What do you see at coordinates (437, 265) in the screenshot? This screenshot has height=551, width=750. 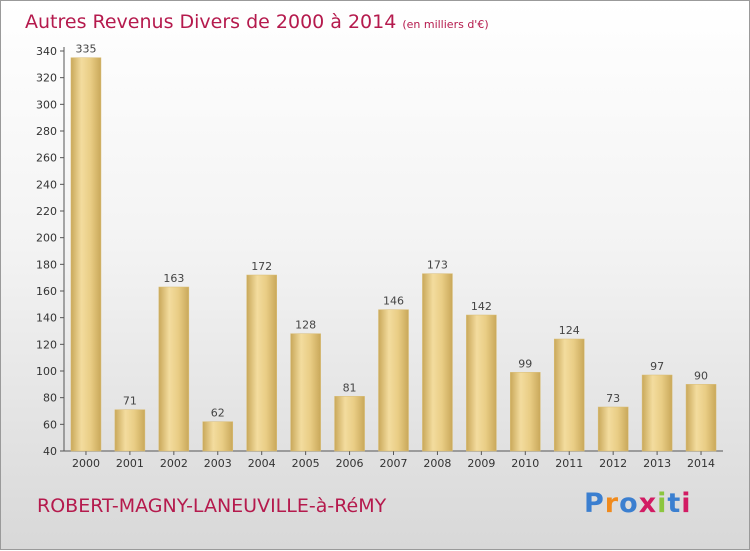 I see `value-label-2008: 173` at bounding box center [437, 265].